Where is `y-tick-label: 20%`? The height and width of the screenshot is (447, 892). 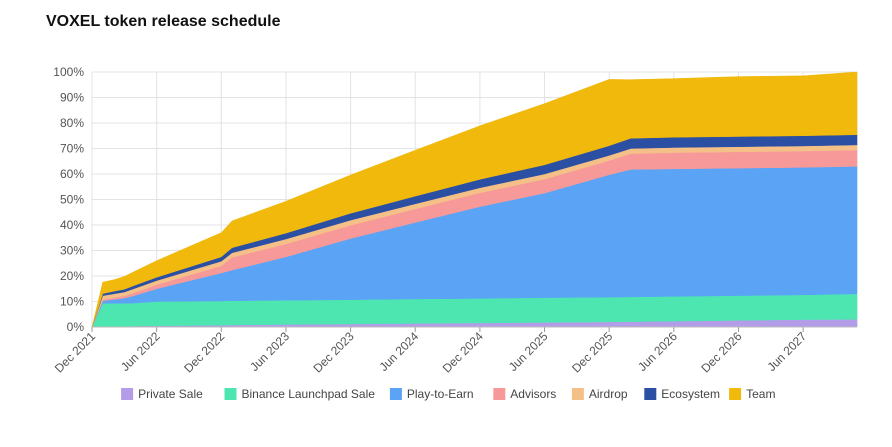 y-tick-label: 20% is located at coordinates (72, 276).